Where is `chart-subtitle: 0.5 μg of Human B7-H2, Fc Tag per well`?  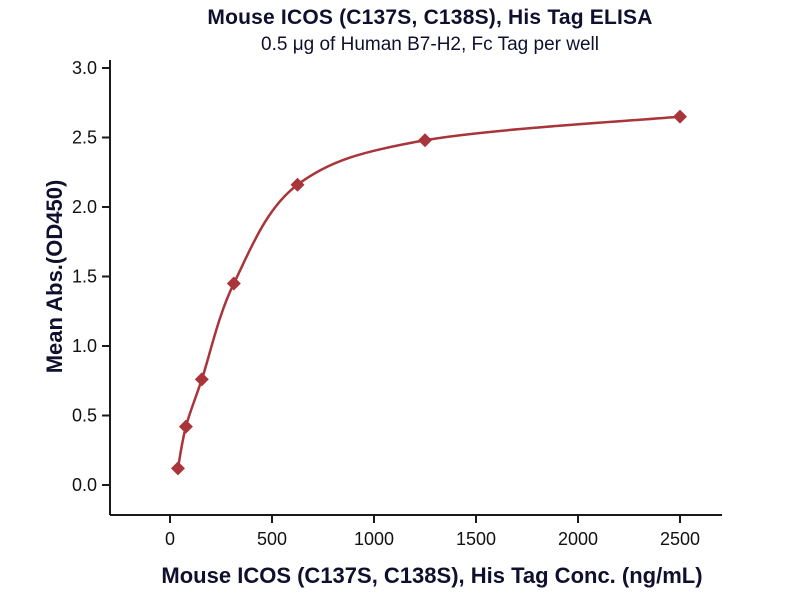 chart-subtitle: 0.5 μg of Human B7-H2, Fc Tag per well is located at coordinates (430, 44).